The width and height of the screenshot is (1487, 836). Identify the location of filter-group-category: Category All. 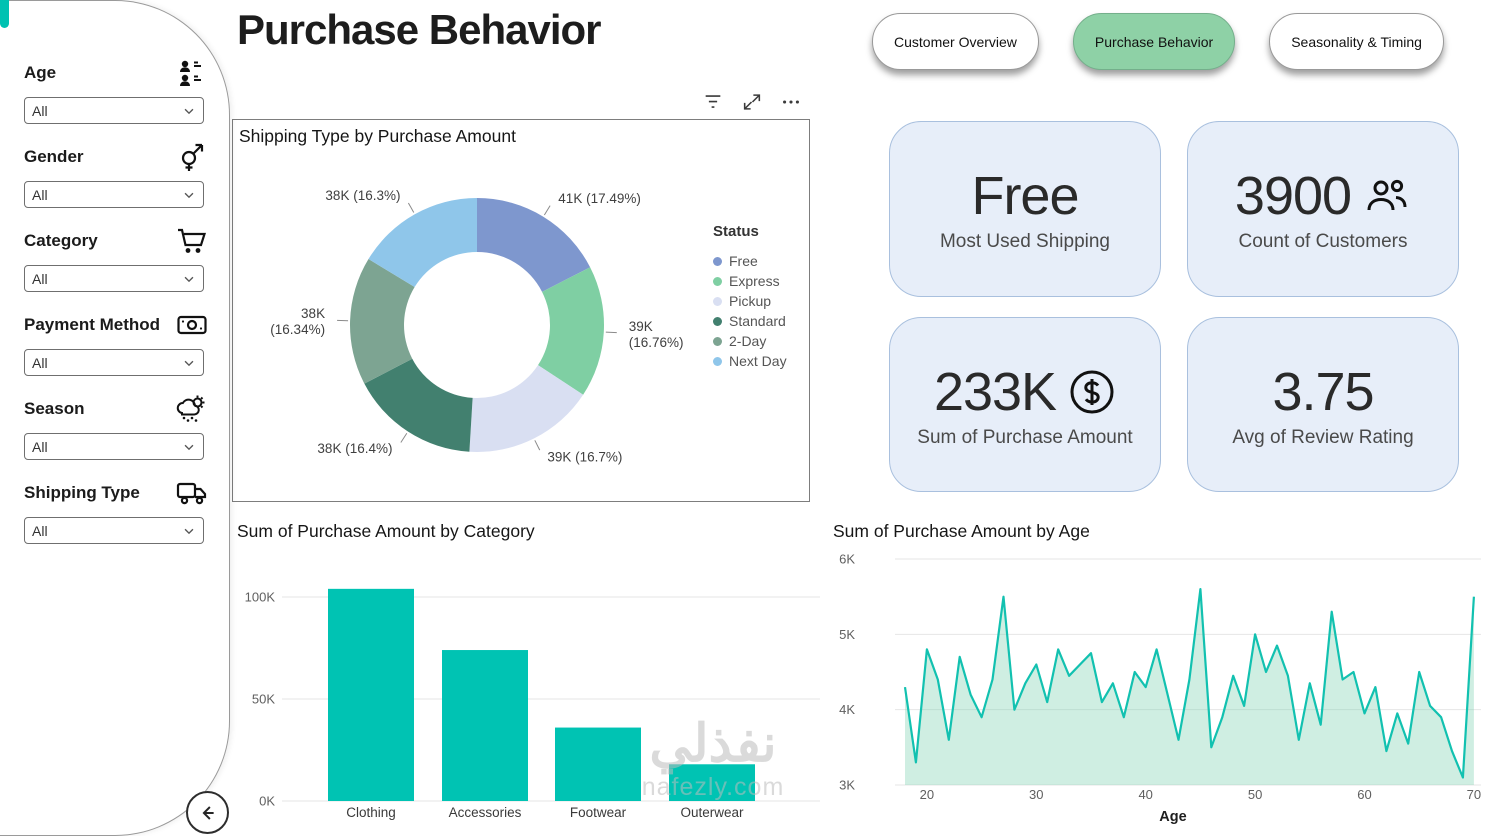
(126, 258).